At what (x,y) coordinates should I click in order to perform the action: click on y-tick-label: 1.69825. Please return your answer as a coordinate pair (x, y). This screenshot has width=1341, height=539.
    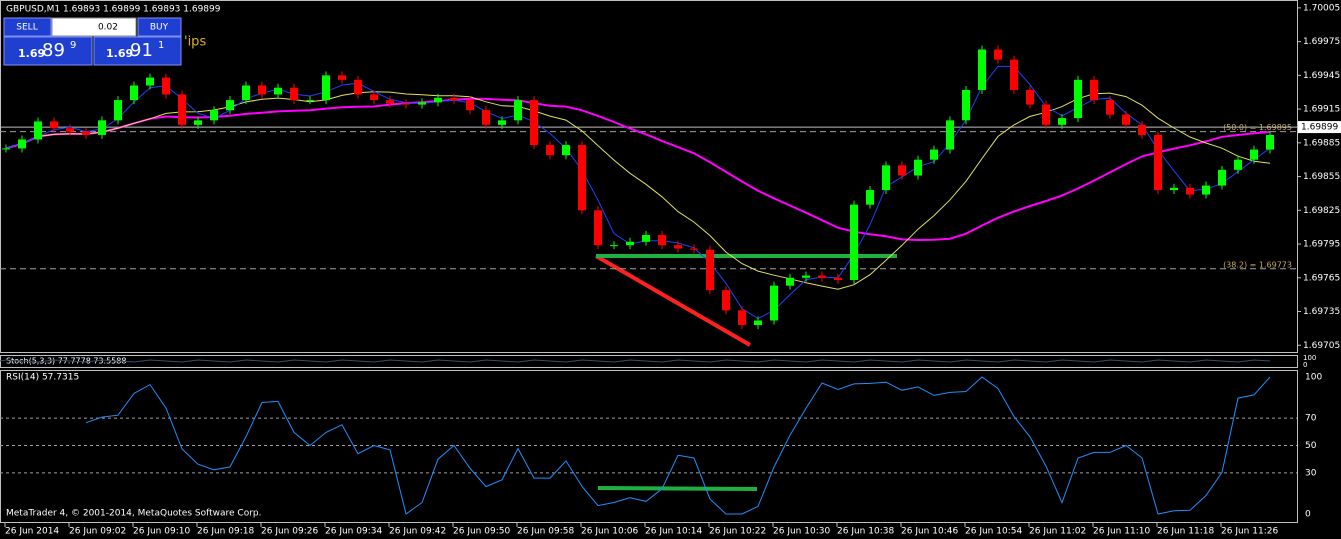
    Looking at the image, I should click on (1321, 211).